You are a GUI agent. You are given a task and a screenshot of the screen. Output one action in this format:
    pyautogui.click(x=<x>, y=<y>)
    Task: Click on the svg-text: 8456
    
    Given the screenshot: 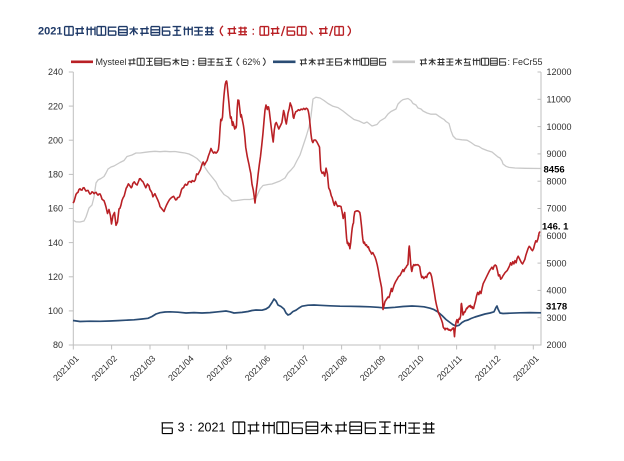 What is the action you would take?
    pyautogui.click(x=554, y=170)
    